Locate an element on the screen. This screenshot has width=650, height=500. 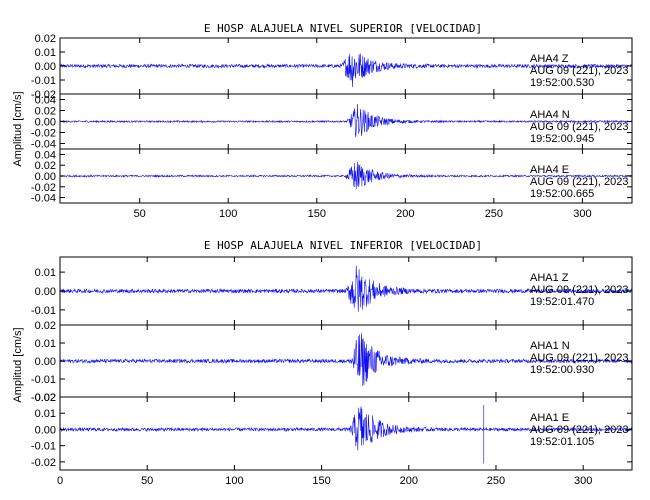
x-tick-label: 0 is located at coordinates (60, 481).